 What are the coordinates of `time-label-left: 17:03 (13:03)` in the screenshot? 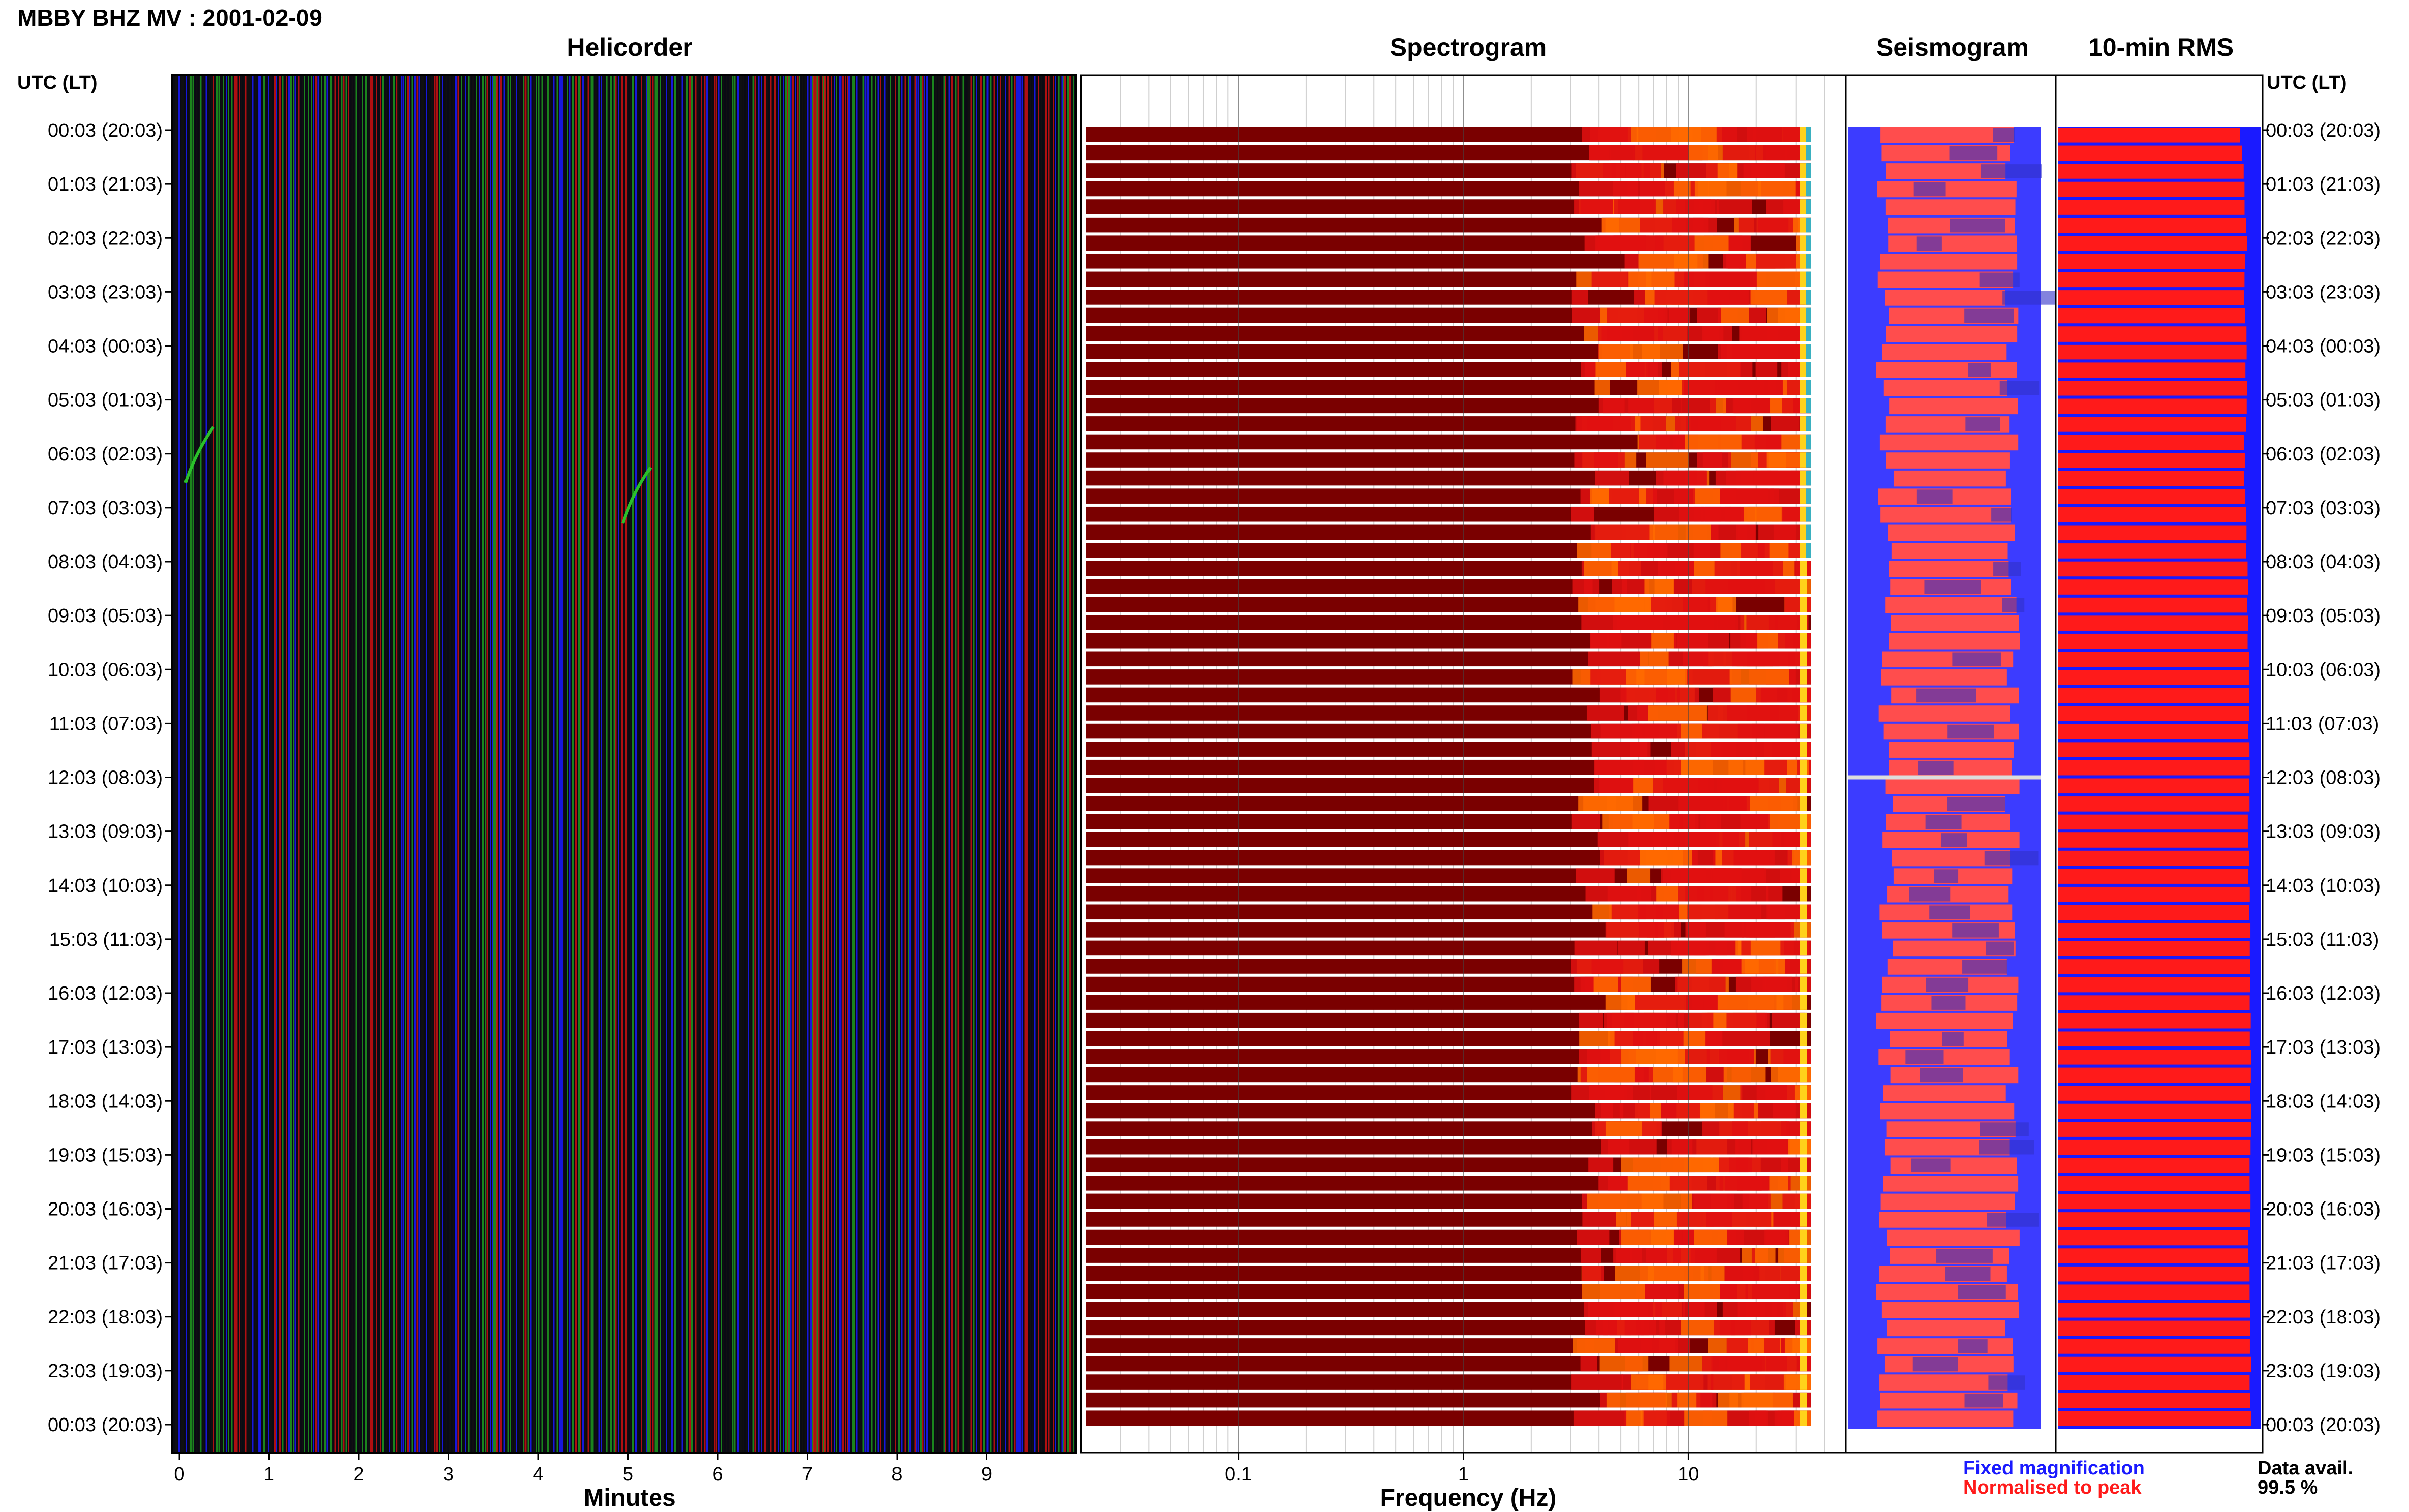 It's located at (106, 1047).